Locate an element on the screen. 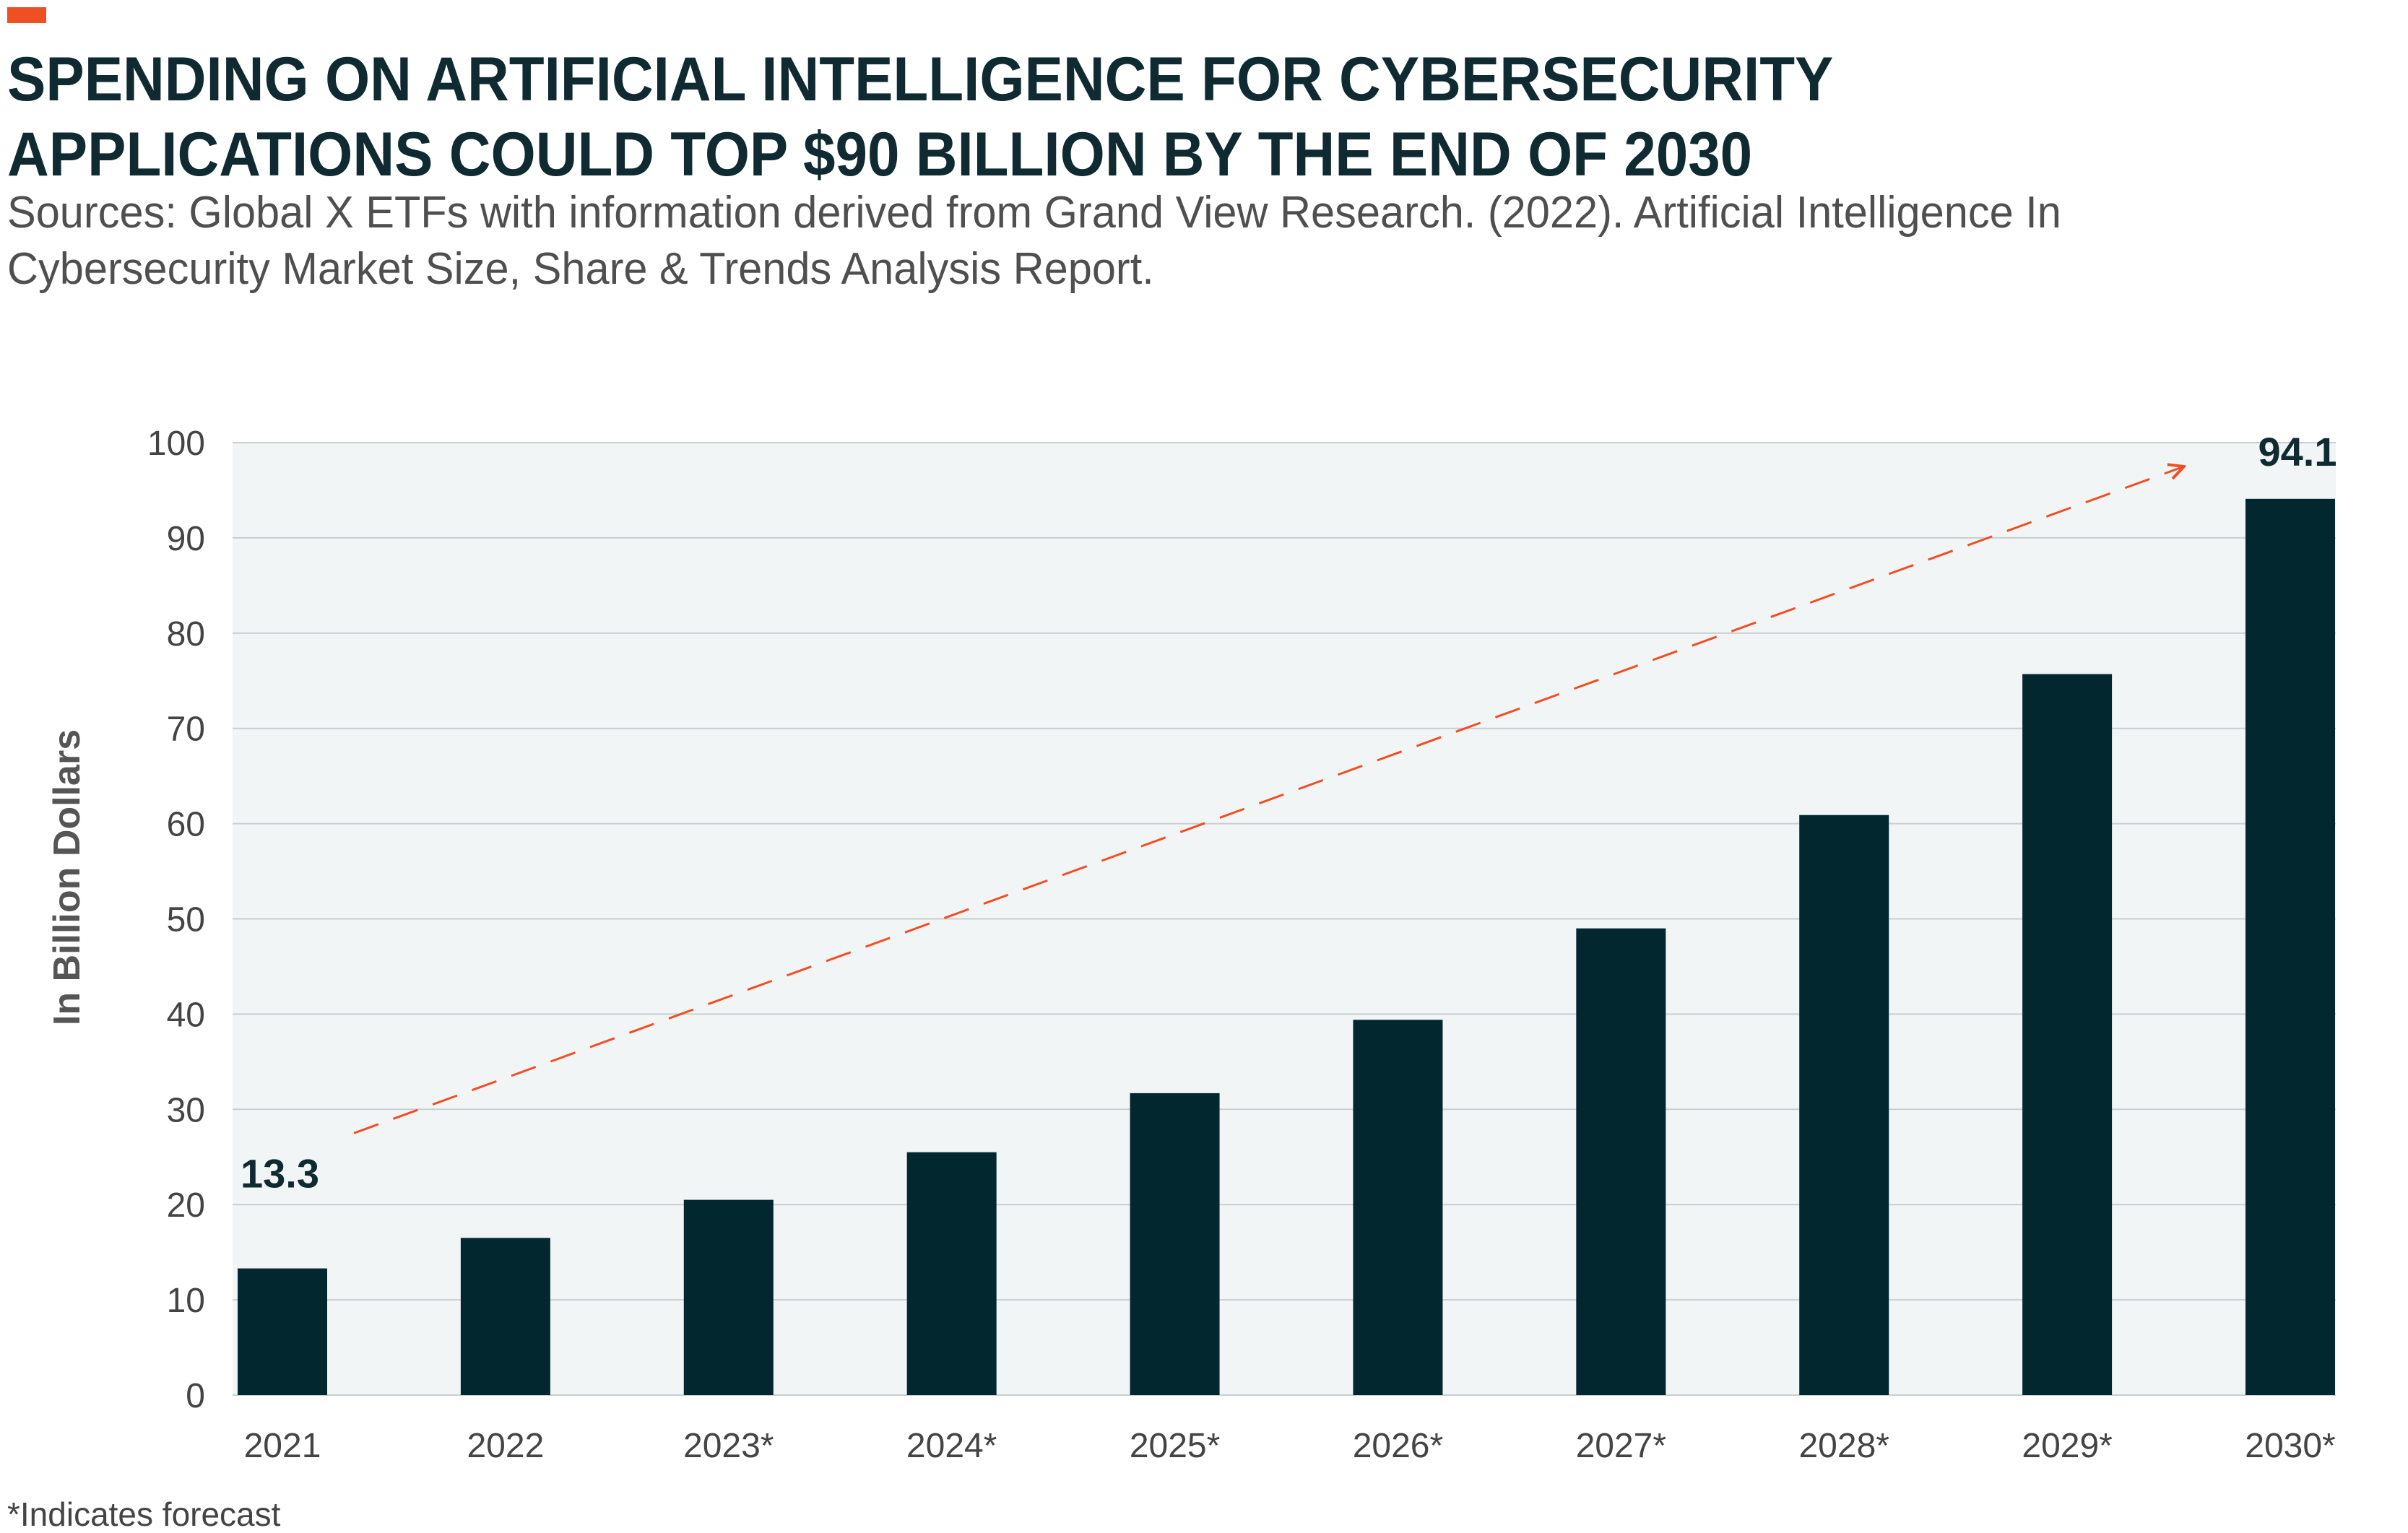 The image size is (2408, 1533). x-tick-label: 2022 is located at coordinates (505, 1446).